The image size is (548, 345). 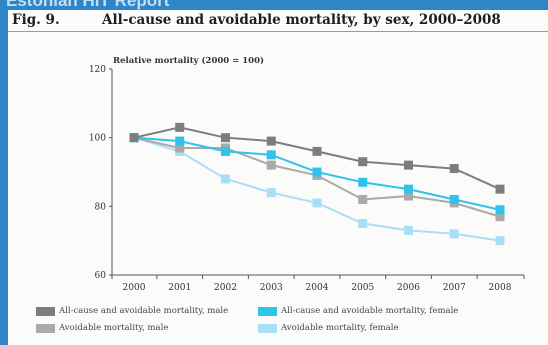 I want to click on y-axis-label: Relative mortality (2000 = 100), so click(x=188, y=60).